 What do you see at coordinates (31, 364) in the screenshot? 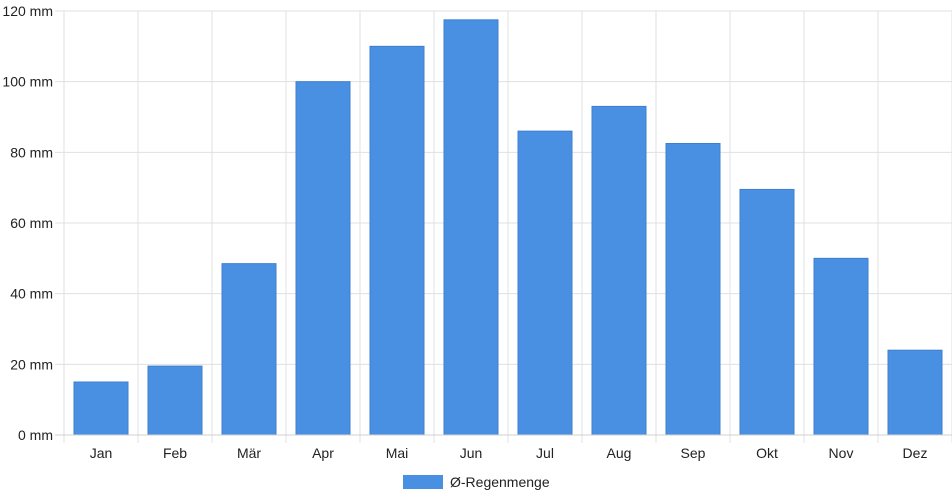
I see `y-tick-label: 20 mm` at bounding box center [31, 364].